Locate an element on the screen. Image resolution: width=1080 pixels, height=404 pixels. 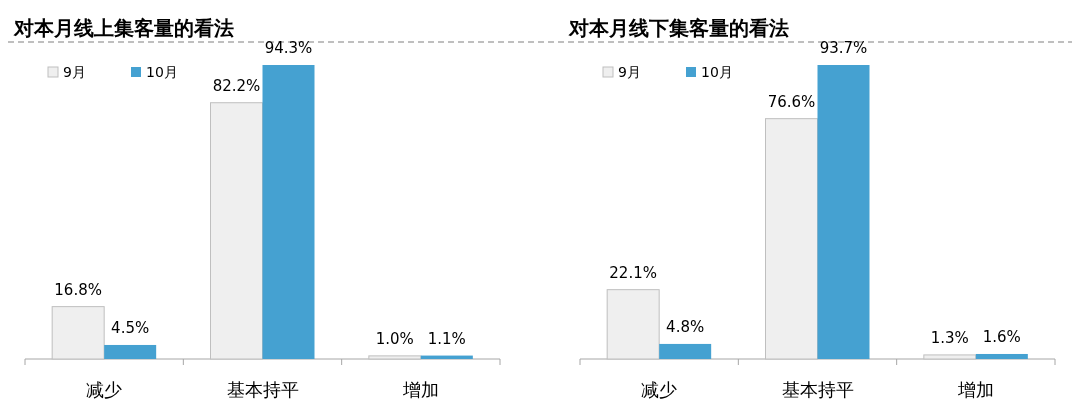
data-label: 82.2% is located at coordinates (236, 85).